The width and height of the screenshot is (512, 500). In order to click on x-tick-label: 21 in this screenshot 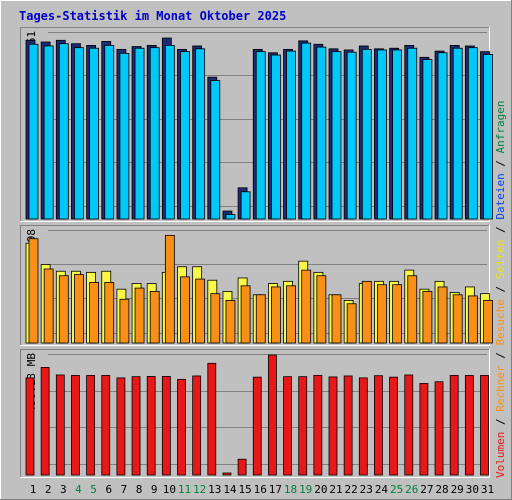, I will do `click(335, 489)`.